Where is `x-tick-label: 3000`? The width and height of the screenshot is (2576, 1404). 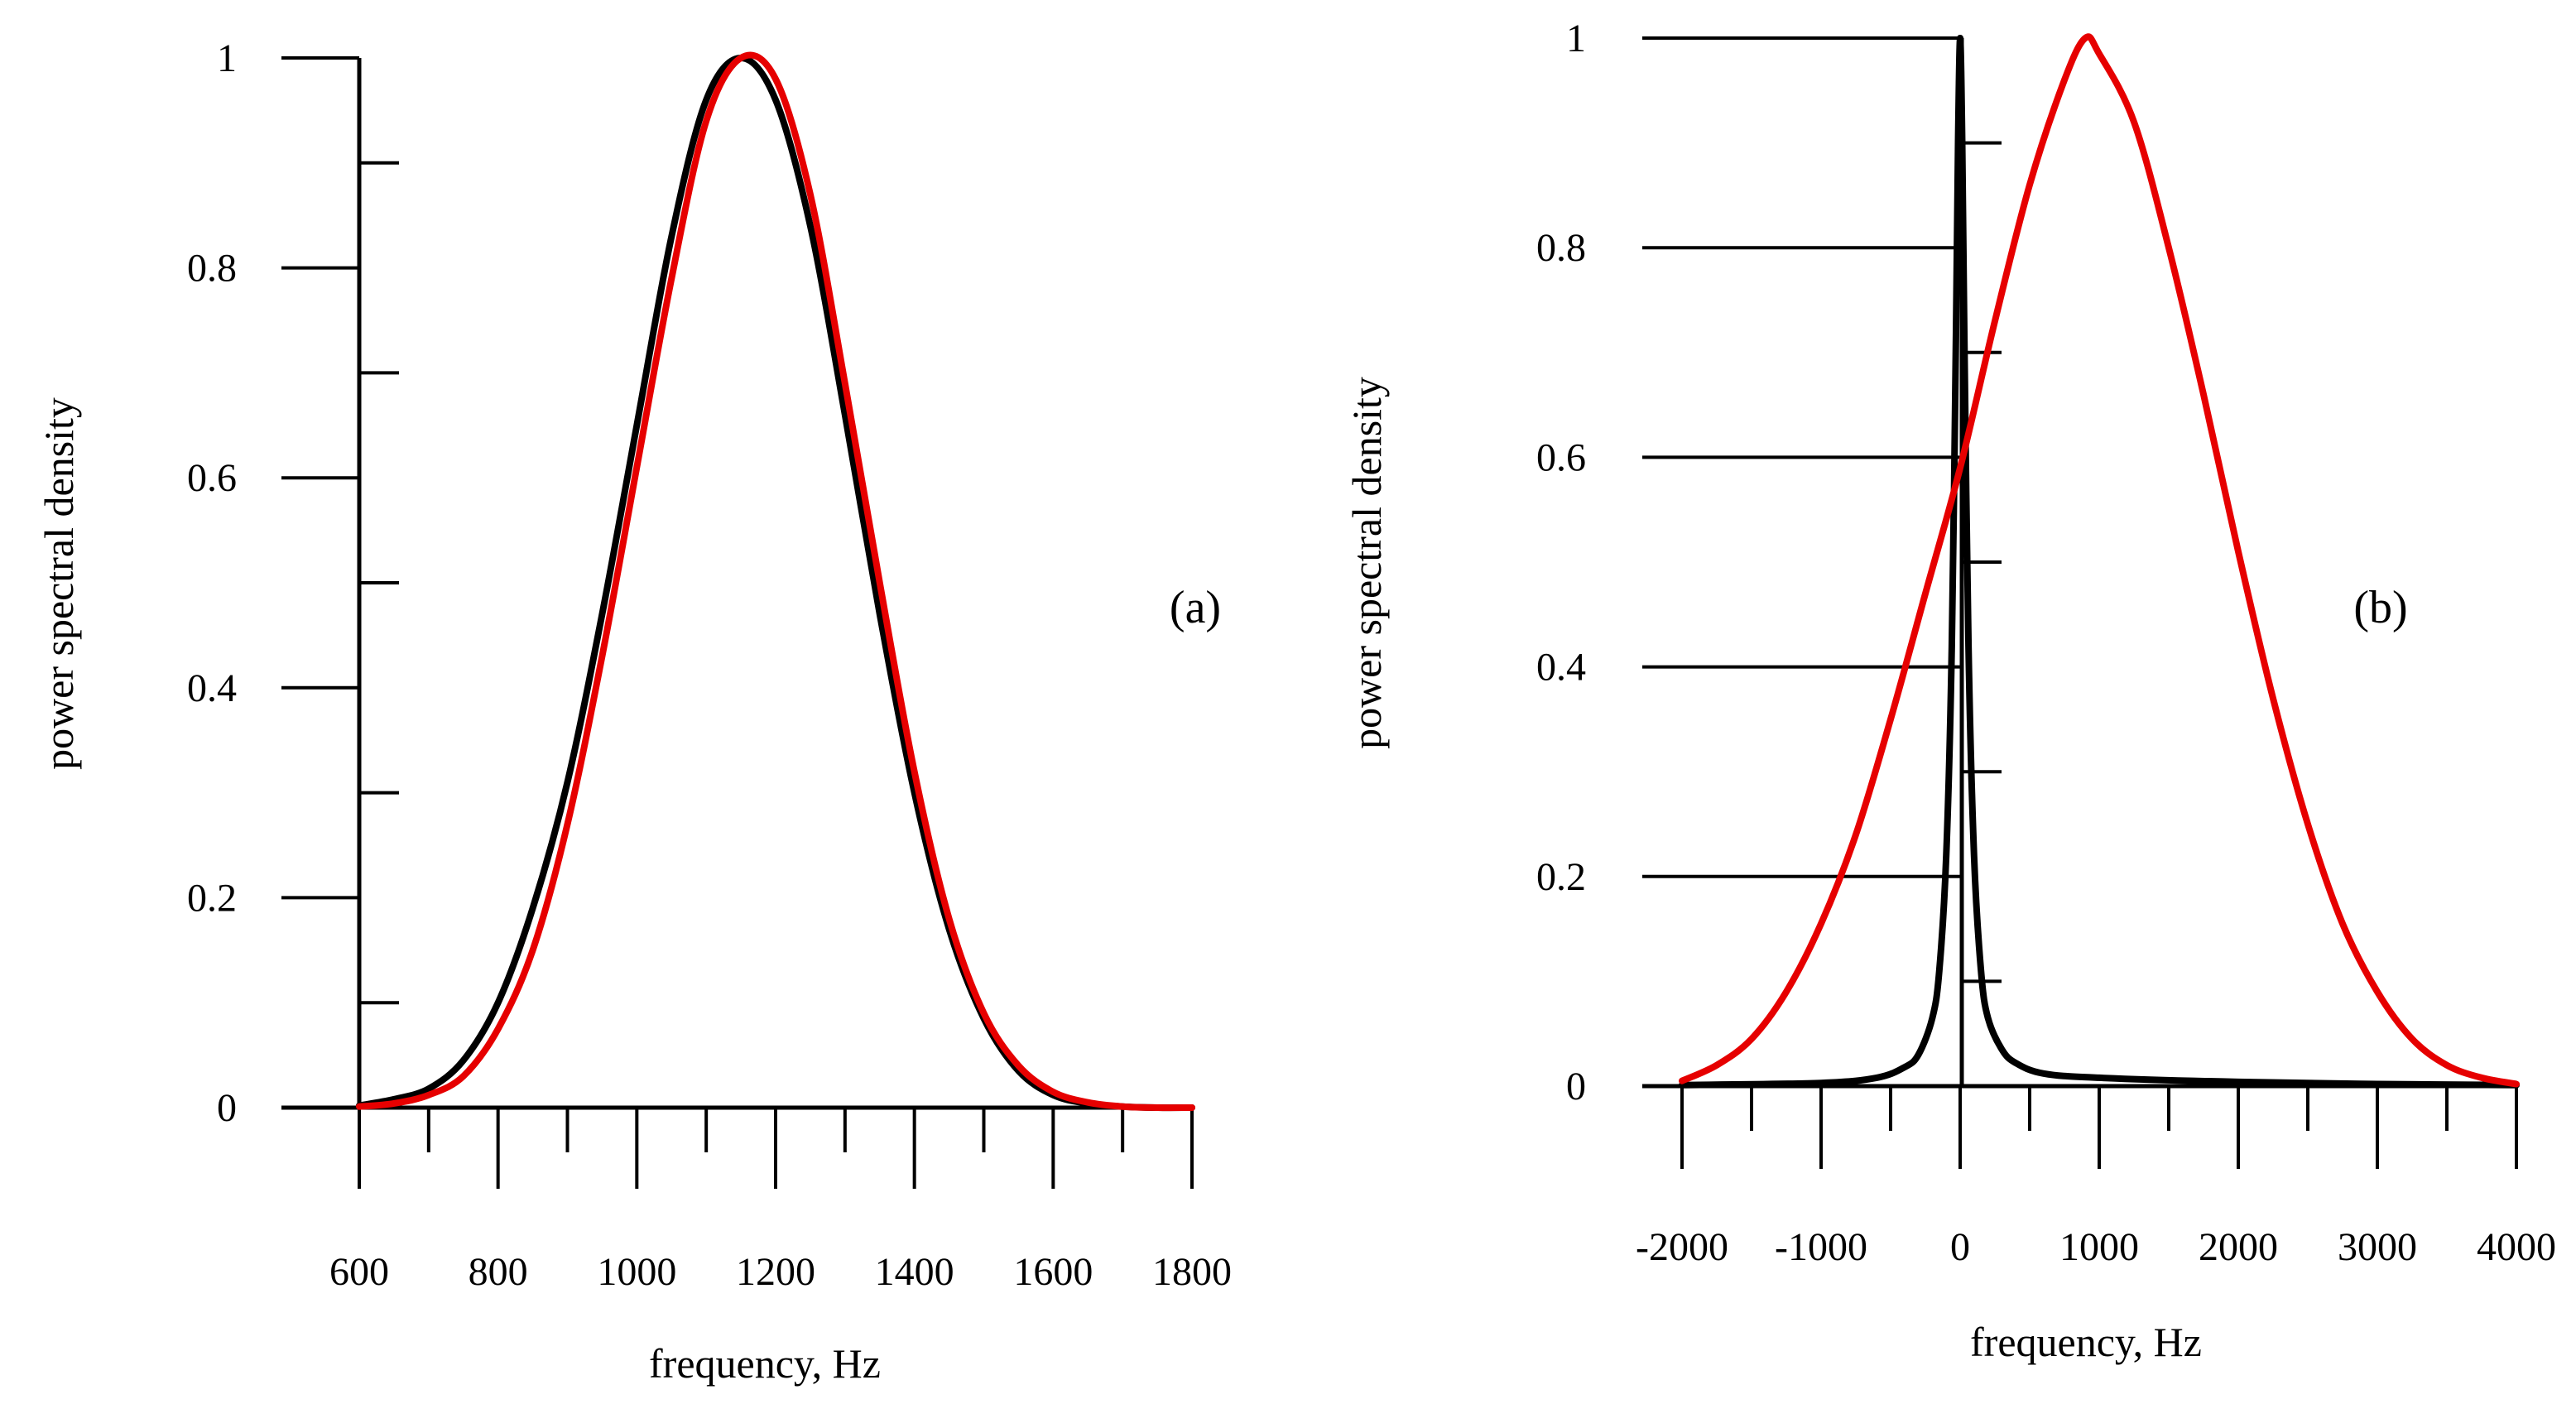 x-tick-label: 3000 is located at coordinates (2377, 1247).